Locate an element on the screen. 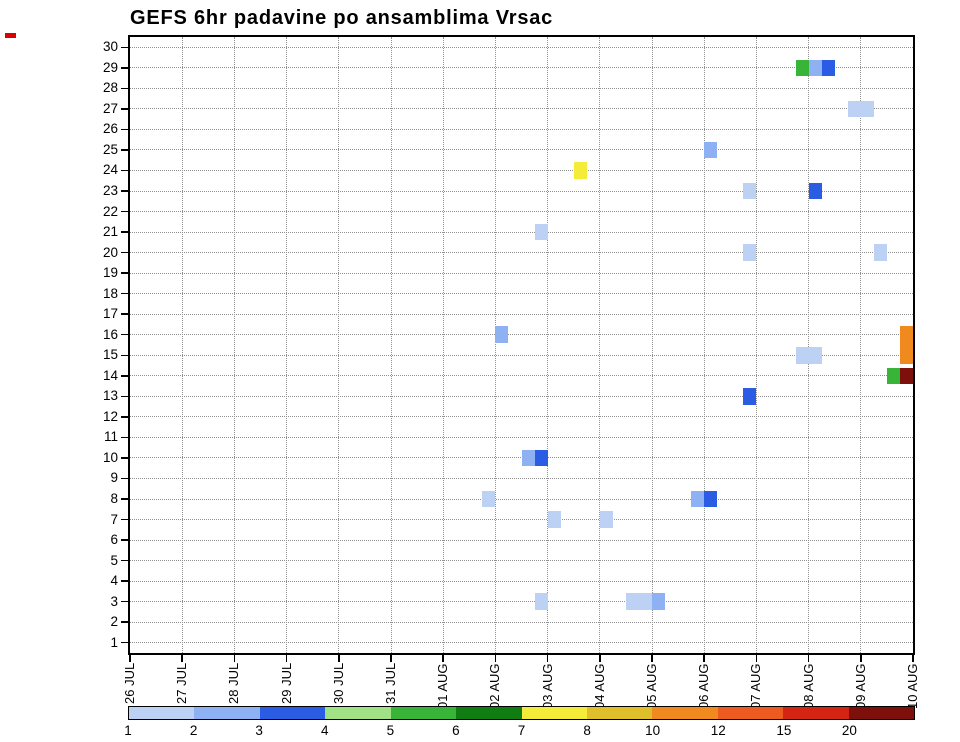 The width and height of the screenshot is (960, 742). colorbar-tick-label: 5 is located at coordinates (390, 730).